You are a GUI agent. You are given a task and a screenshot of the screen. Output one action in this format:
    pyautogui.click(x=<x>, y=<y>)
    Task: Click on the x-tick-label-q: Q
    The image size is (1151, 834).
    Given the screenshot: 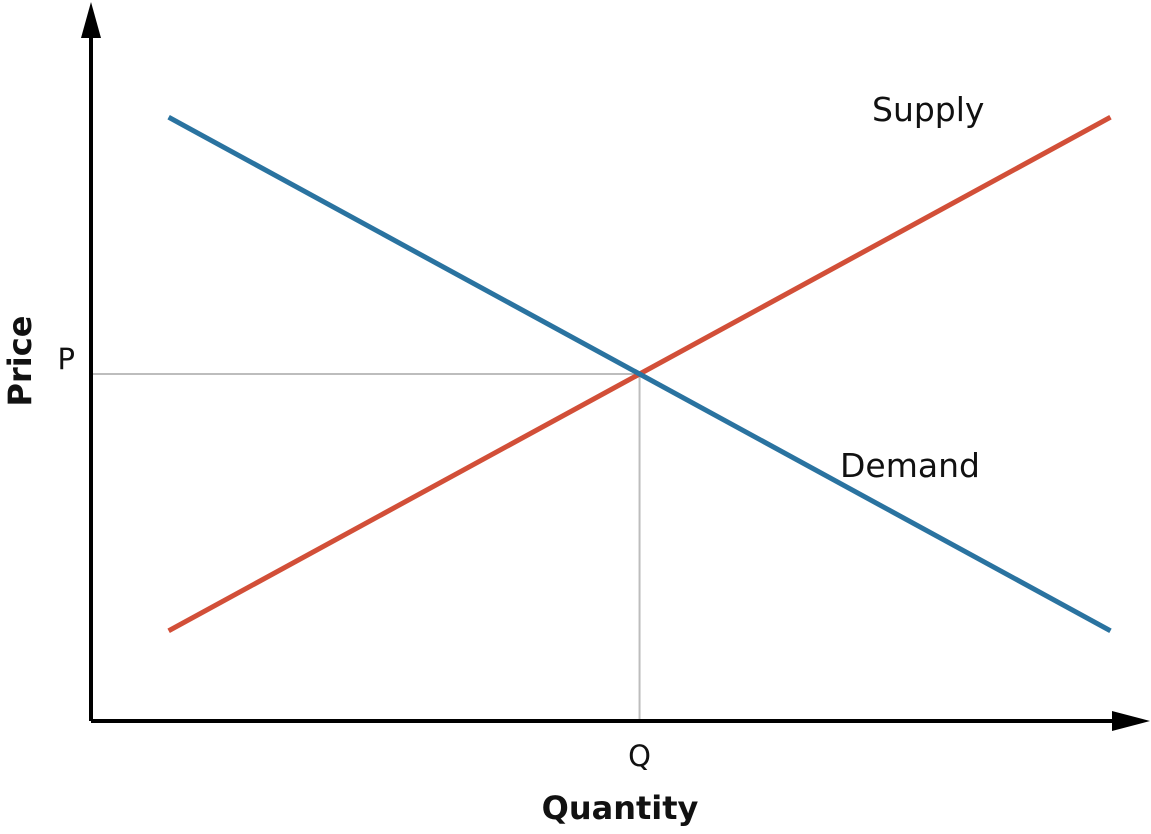 What is the action you would take?
    pyautogui.click(x=639, y=756)
    